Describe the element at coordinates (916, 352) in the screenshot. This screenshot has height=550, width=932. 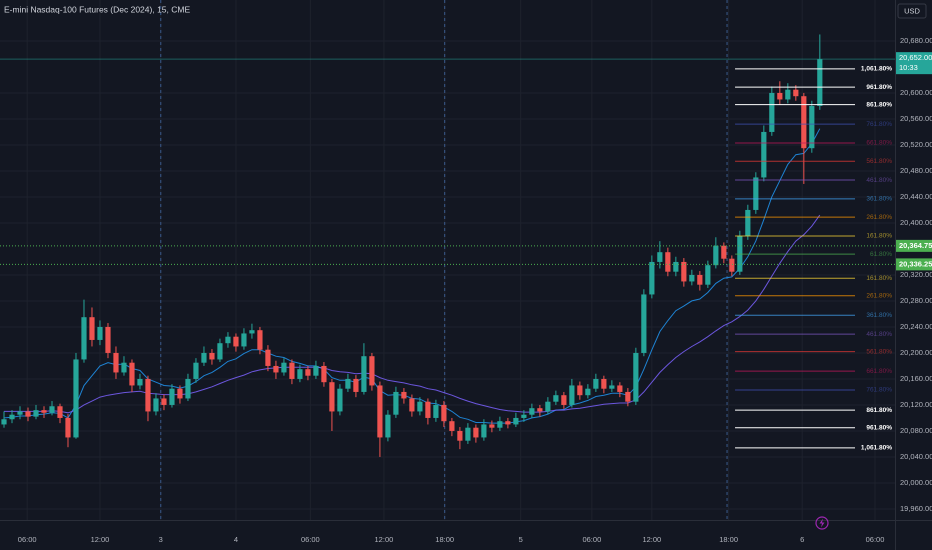
I see `y-tick-label: 20,200.00` at that location.